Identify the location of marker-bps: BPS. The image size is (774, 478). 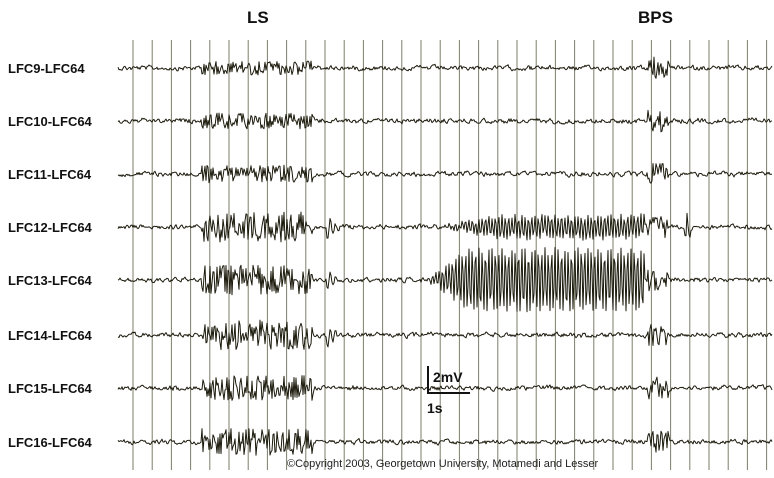
(655, 17).